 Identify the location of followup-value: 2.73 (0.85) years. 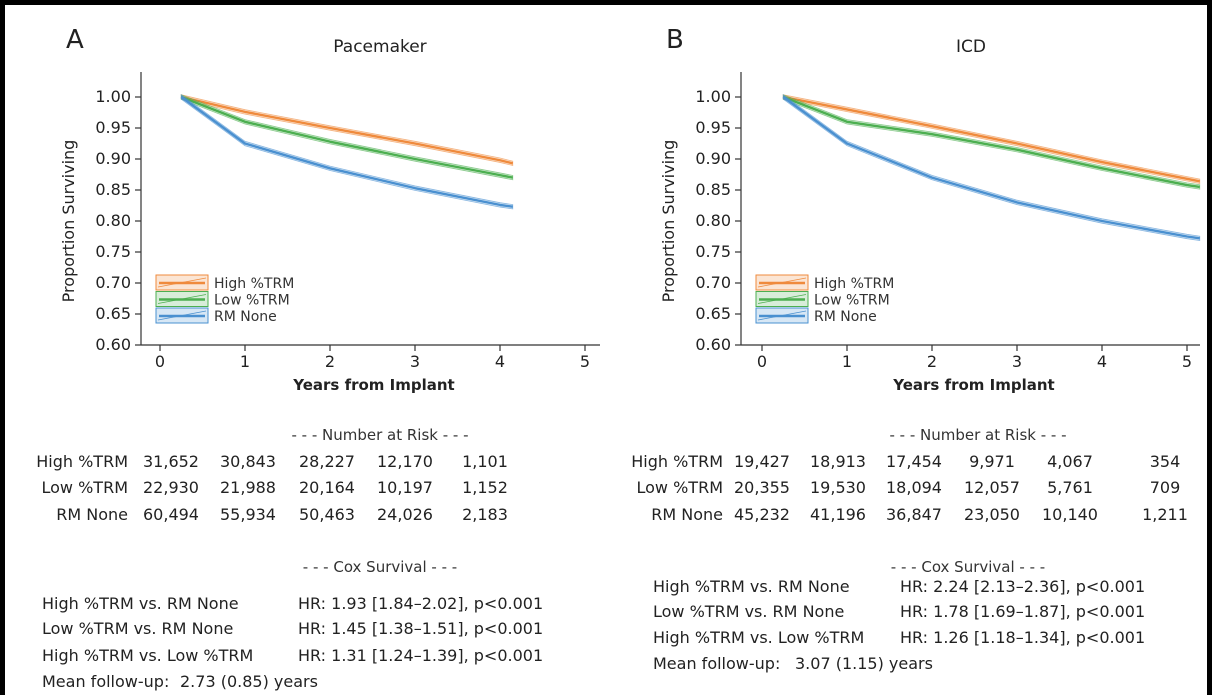
(249, 681).